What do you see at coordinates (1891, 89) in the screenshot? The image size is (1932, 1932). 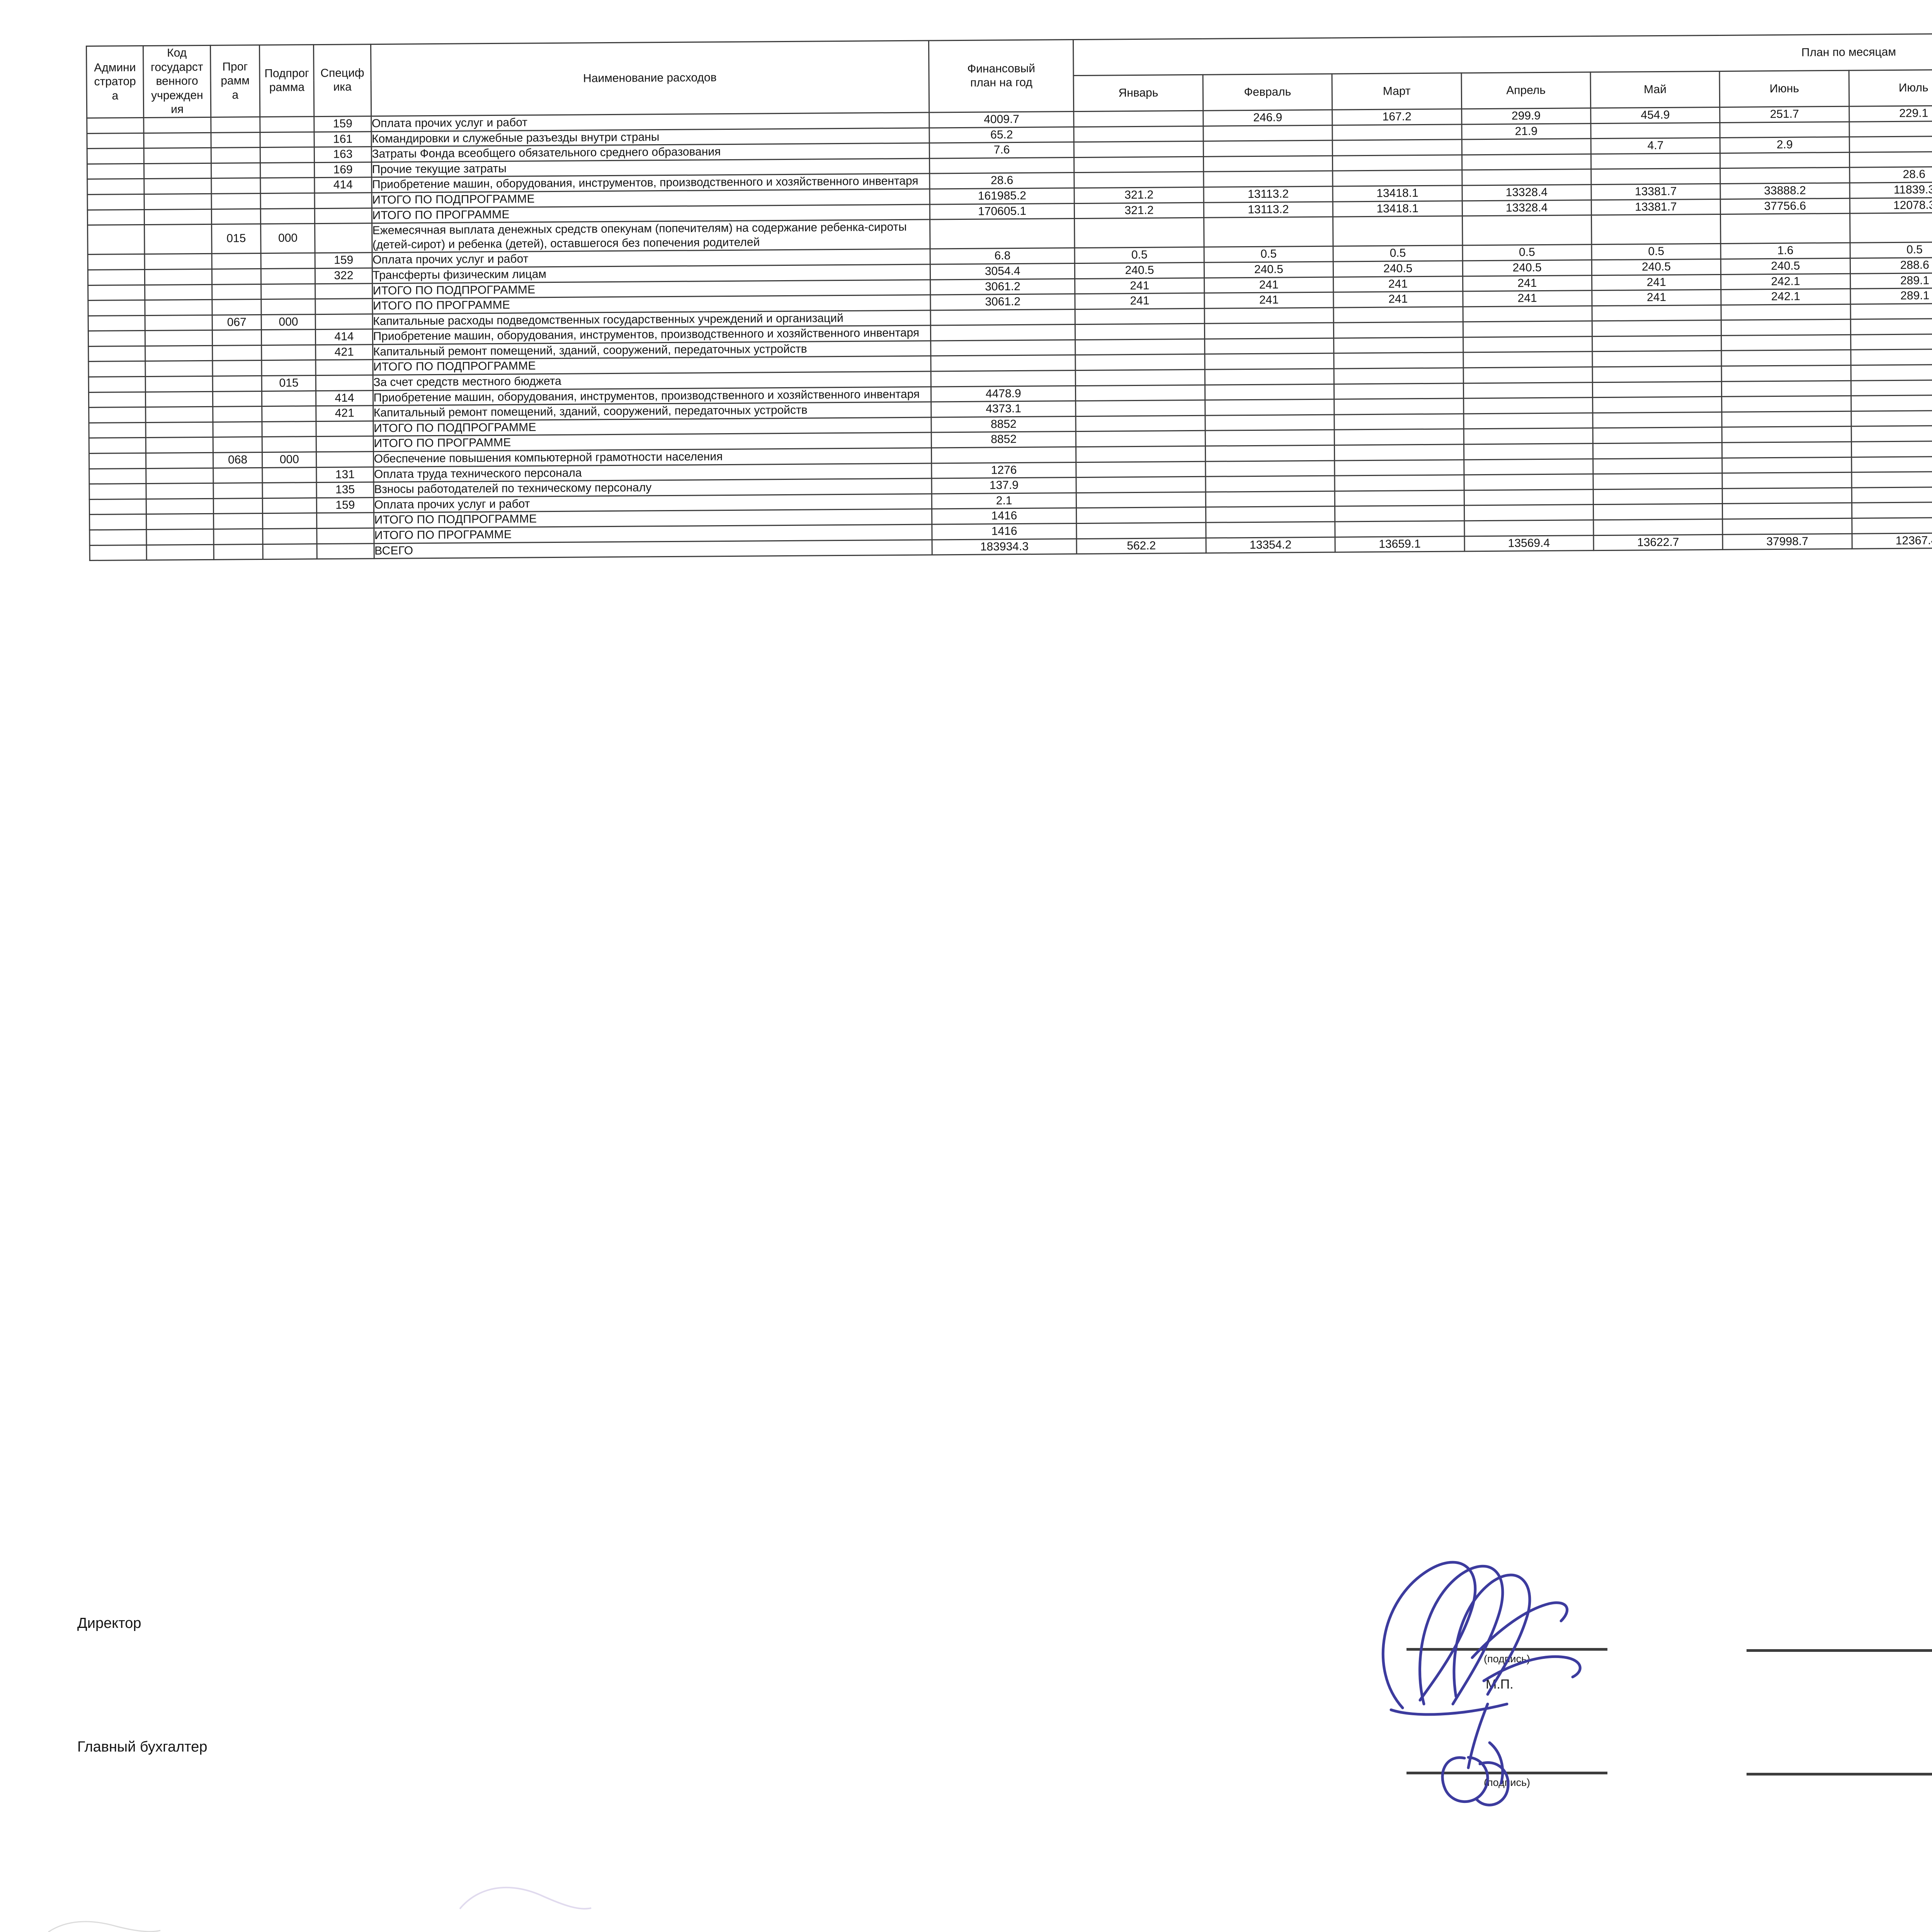 I see `col-header-month-7: Июль` at bounding box center [1891, 89].